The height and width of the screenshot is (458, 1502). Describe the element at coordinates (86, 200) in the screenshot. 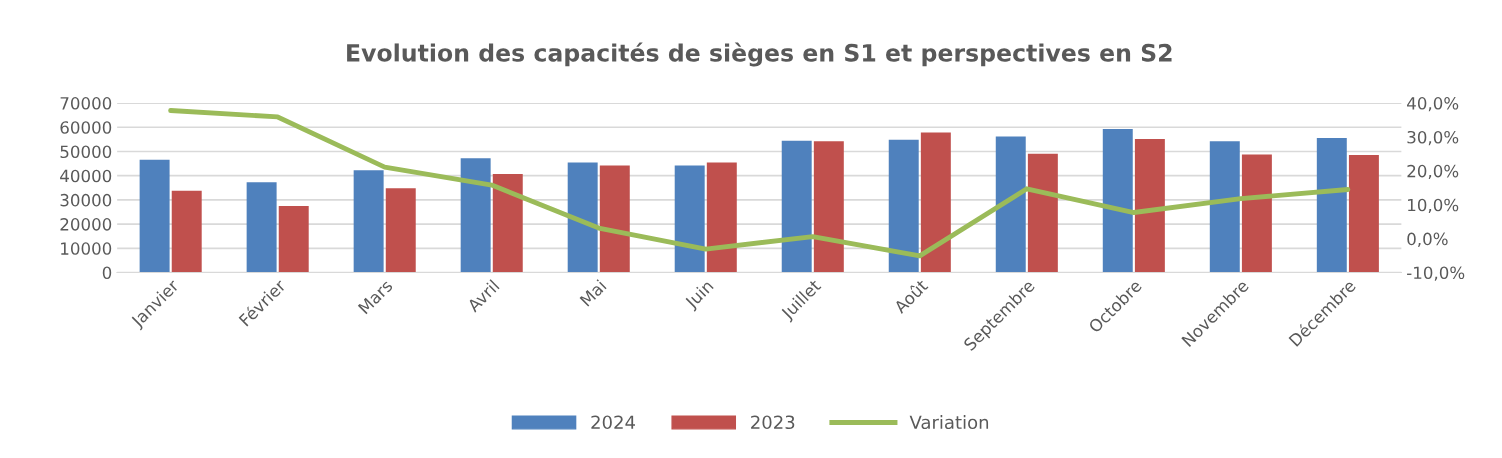

I see `y-tick-label: 30000` at that location.